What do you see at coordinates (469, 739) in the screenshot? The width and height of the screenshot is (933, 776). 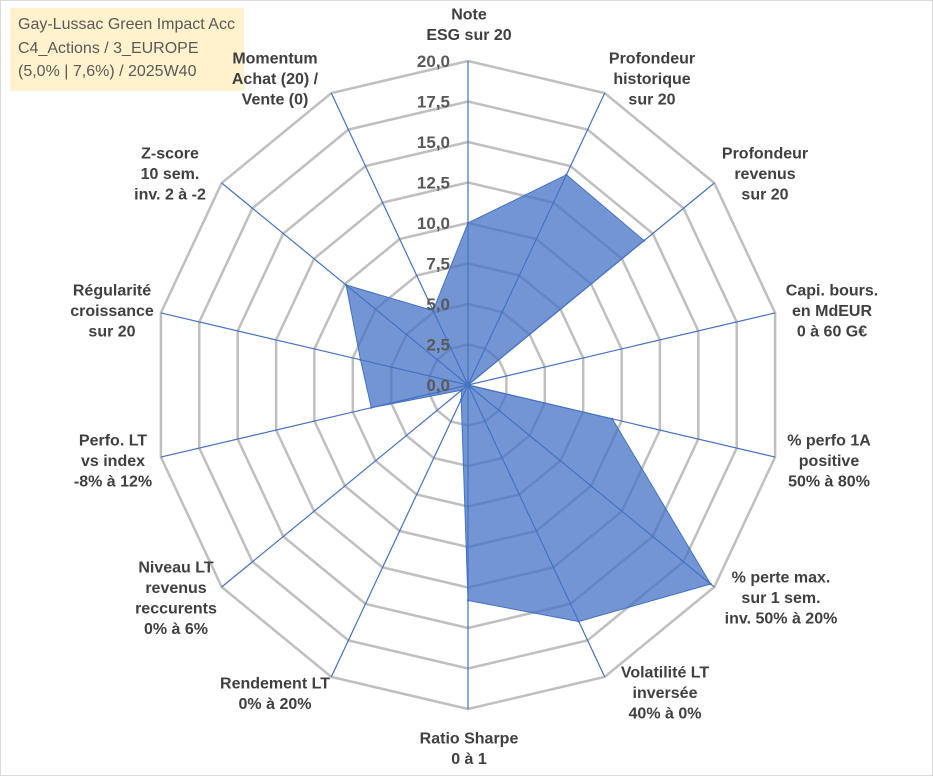 I see `axis-label-line: Ratio Sharpe` at bounding box center [469, 739].